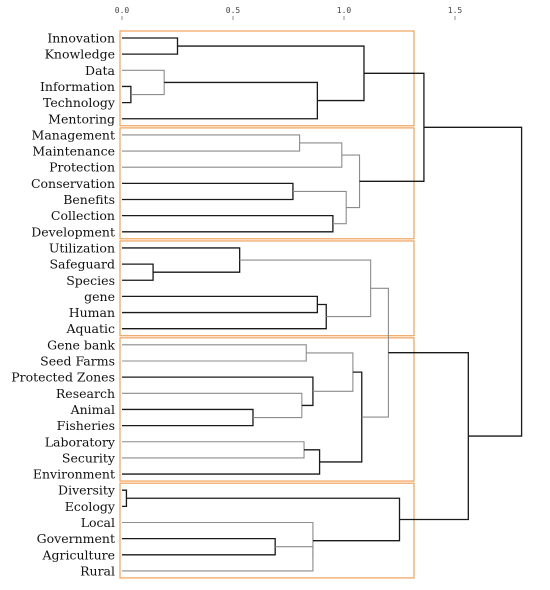  What do you see at coordinates (81, 38) in the screenshot?
I see `leaf-label: Innovation` at bounding box center [81, 38].